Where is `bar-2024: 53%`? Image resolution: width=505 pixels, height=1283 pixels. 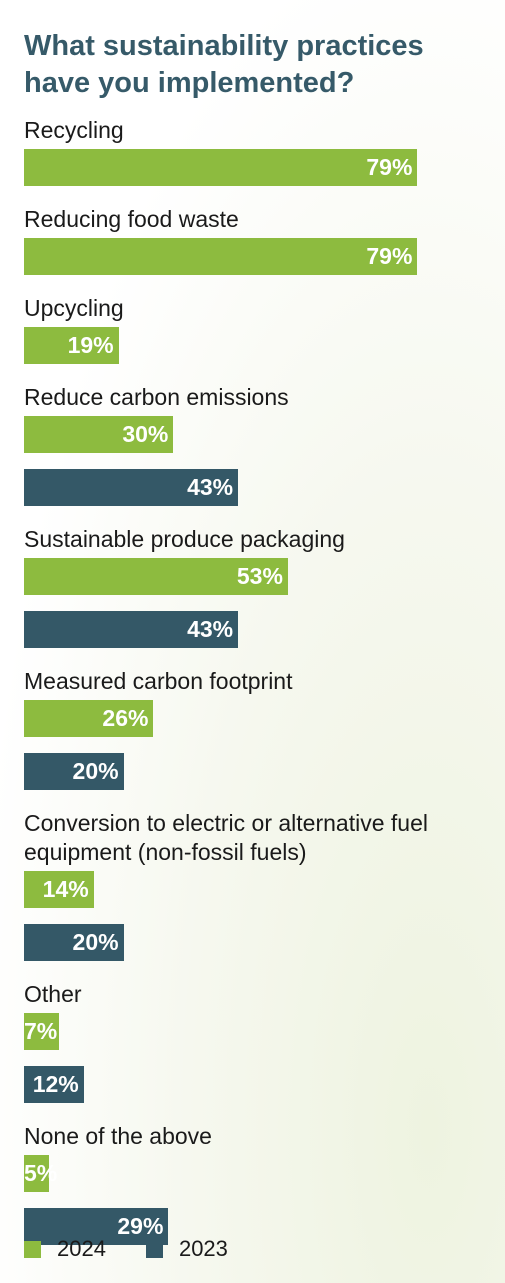
bar-2024: 53% is located at coordinates (156, 576).